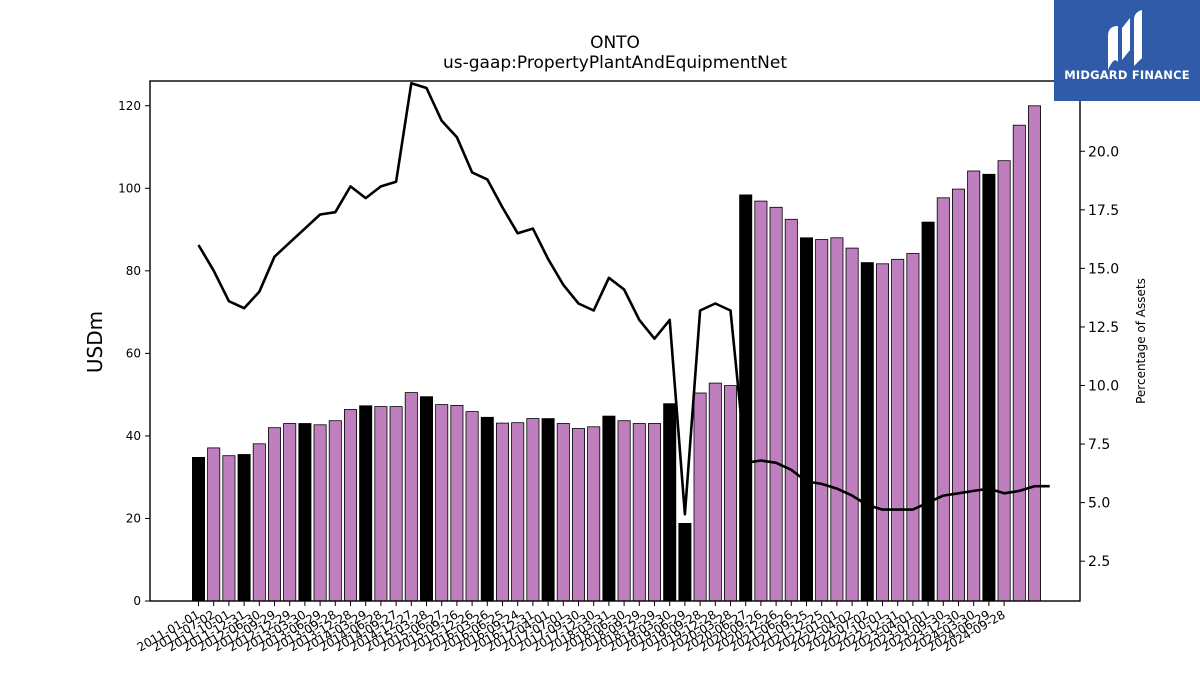  I want to click on chart-title: ONTO, so click(615, 43).